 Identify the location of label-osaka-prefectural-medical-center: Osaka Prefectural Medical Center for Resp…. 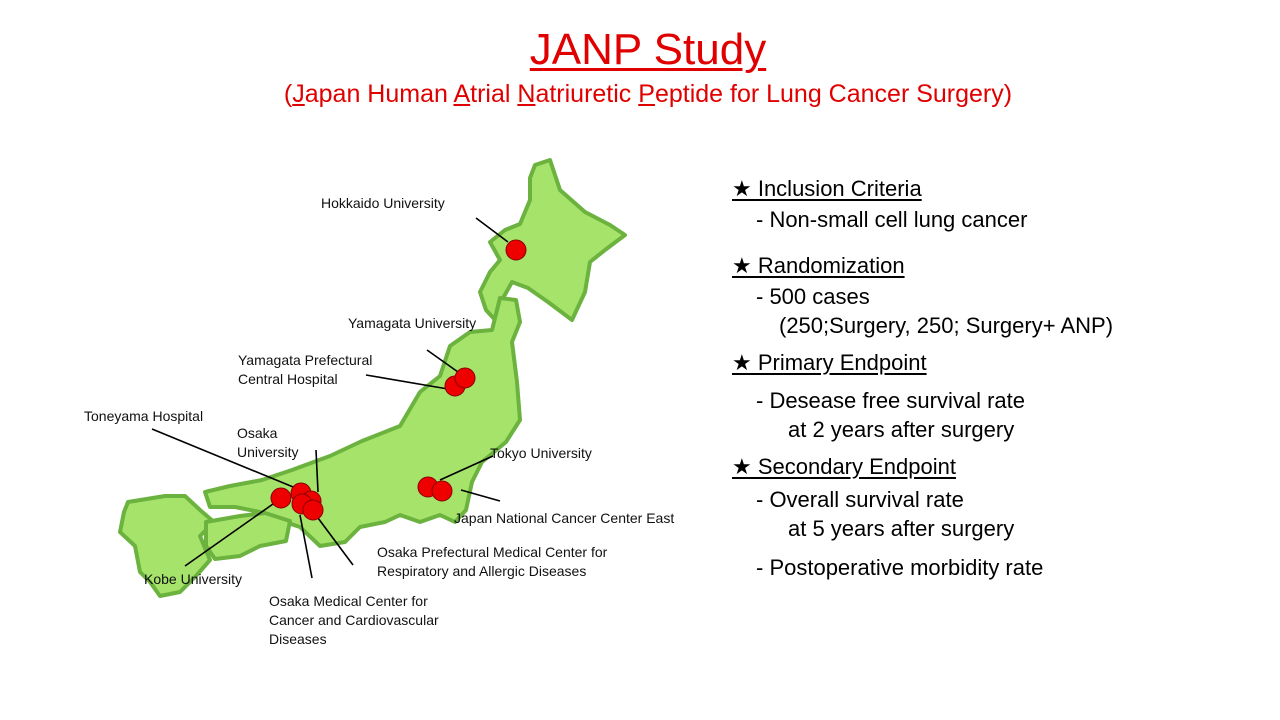
(492, 562).